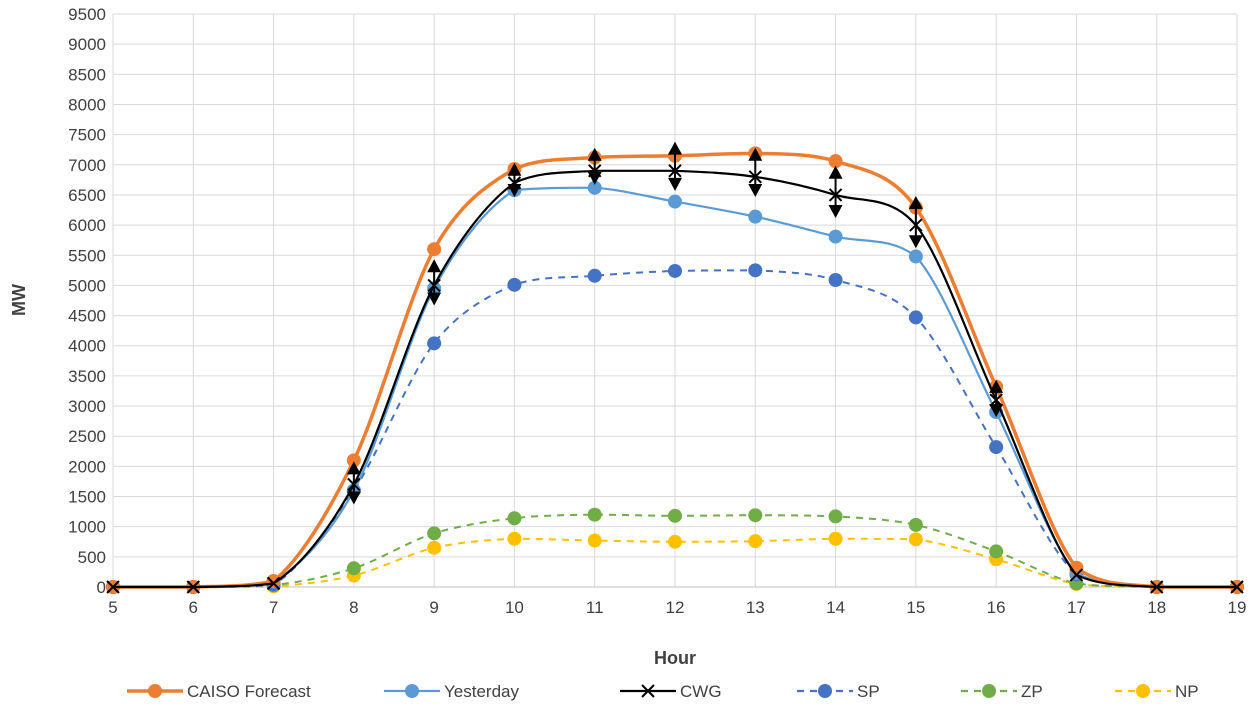  What do you see at coordinates (675, 563) in the screenshot?
I see `series-line-np` at bounding box center [675, 563].